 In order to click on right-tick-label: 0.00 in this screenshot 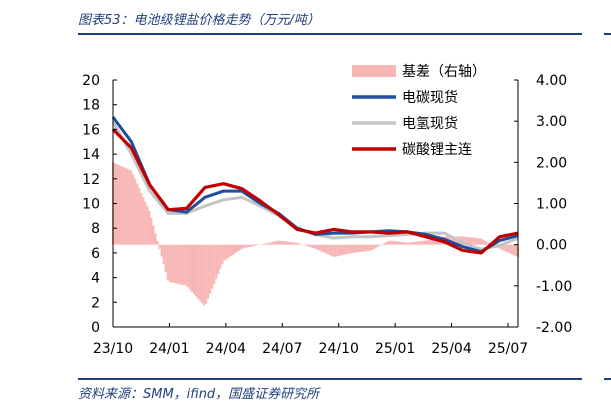, I will do `click(551, 246)`.